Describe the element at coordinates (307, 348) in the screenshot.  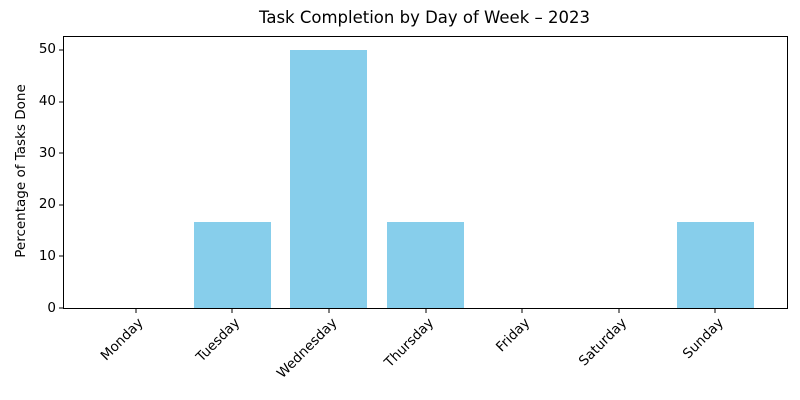
I see `x-tick-label-wednesday: Wednesday` at that location.